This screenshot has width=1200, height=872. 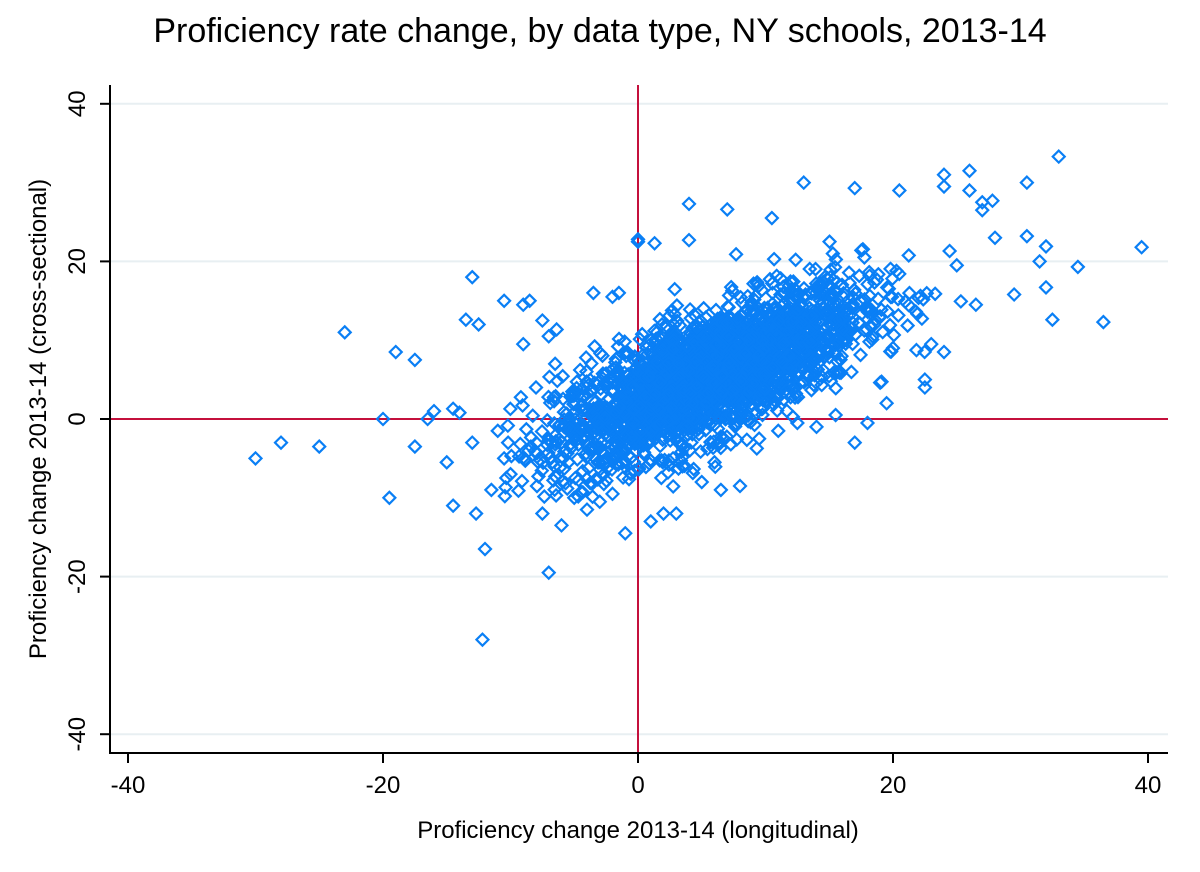 What do you see at coordinates (1148, 785) in the screenshot?
I see `x-tick-label: 40` at bounding box center [1148, 785].